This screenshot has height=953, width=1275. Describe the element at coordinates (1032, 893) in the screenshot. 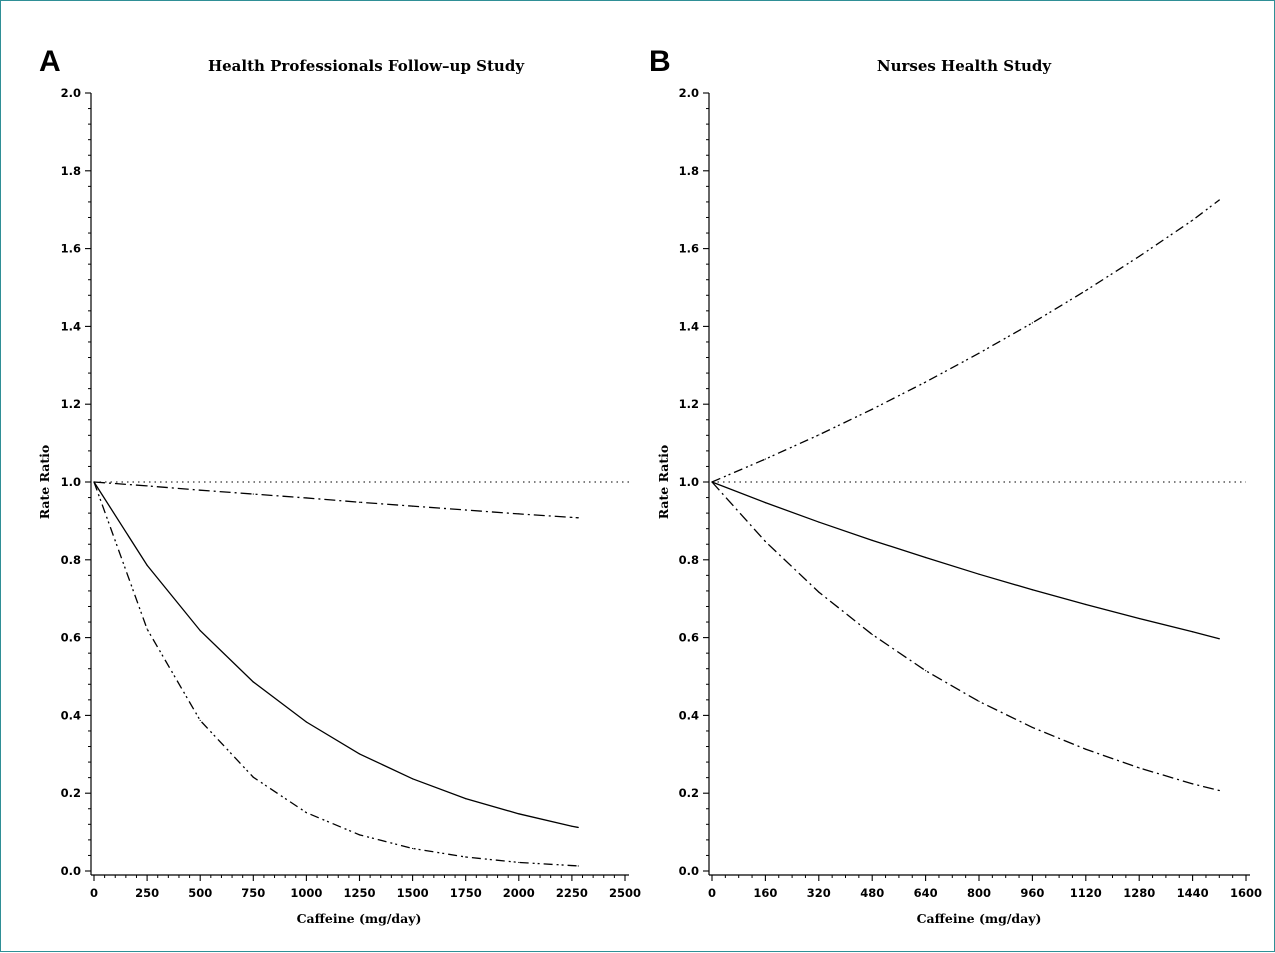

I see `x-tick-label: 960` at that location.